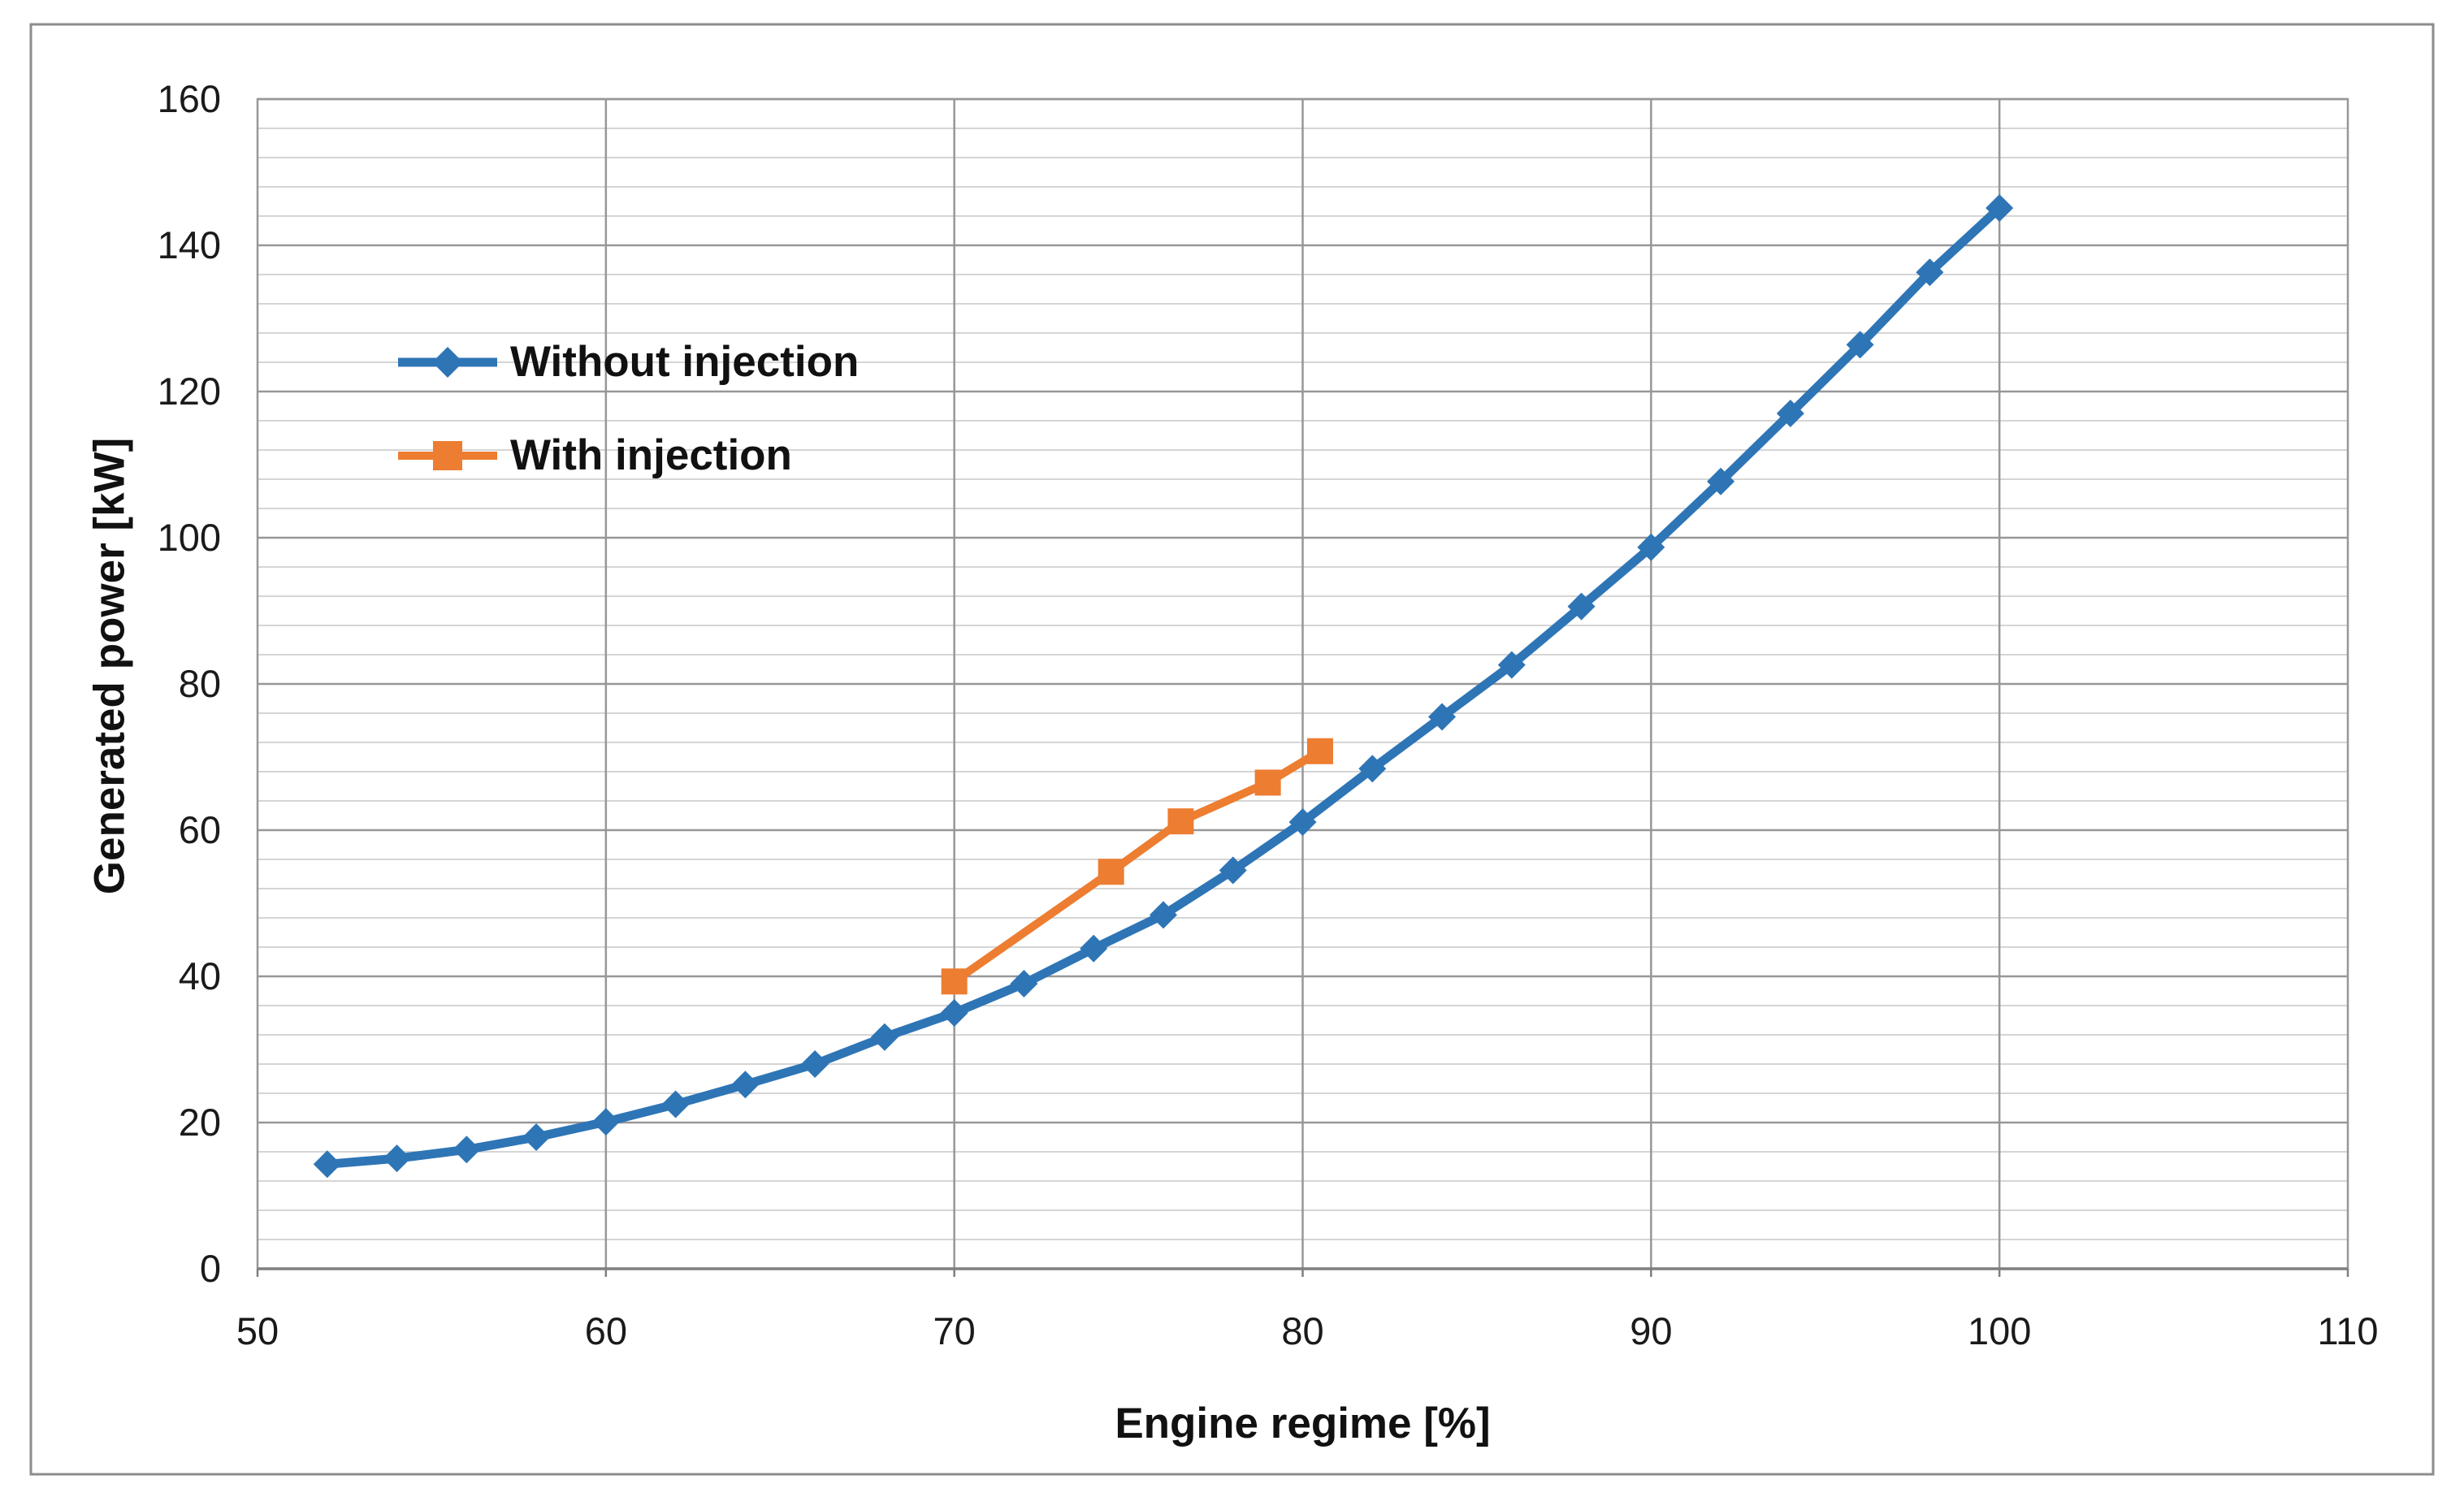 Image resolution: width=2464 pixels, height=1510 pixels. I want to click on square-marker-icon, so click(448, 455).